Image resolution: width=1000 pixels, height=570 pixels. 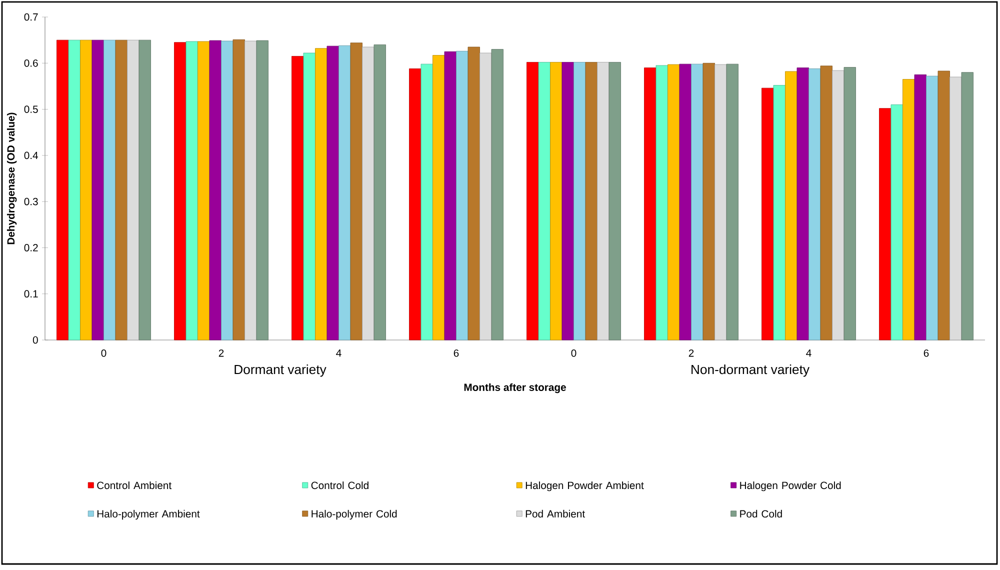 I want to click on legend-label: Halo-polymer Cold, so click(x=354, y=515).